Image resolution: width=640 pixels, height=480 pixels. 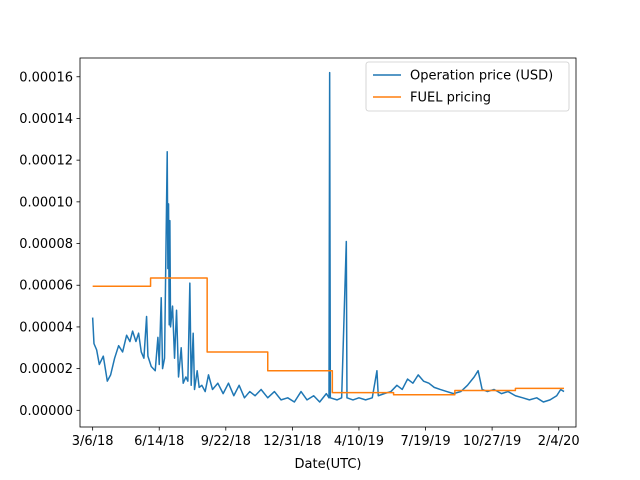 I want to click on y-tick-label: 0.00014, so click(x=46, y=119).